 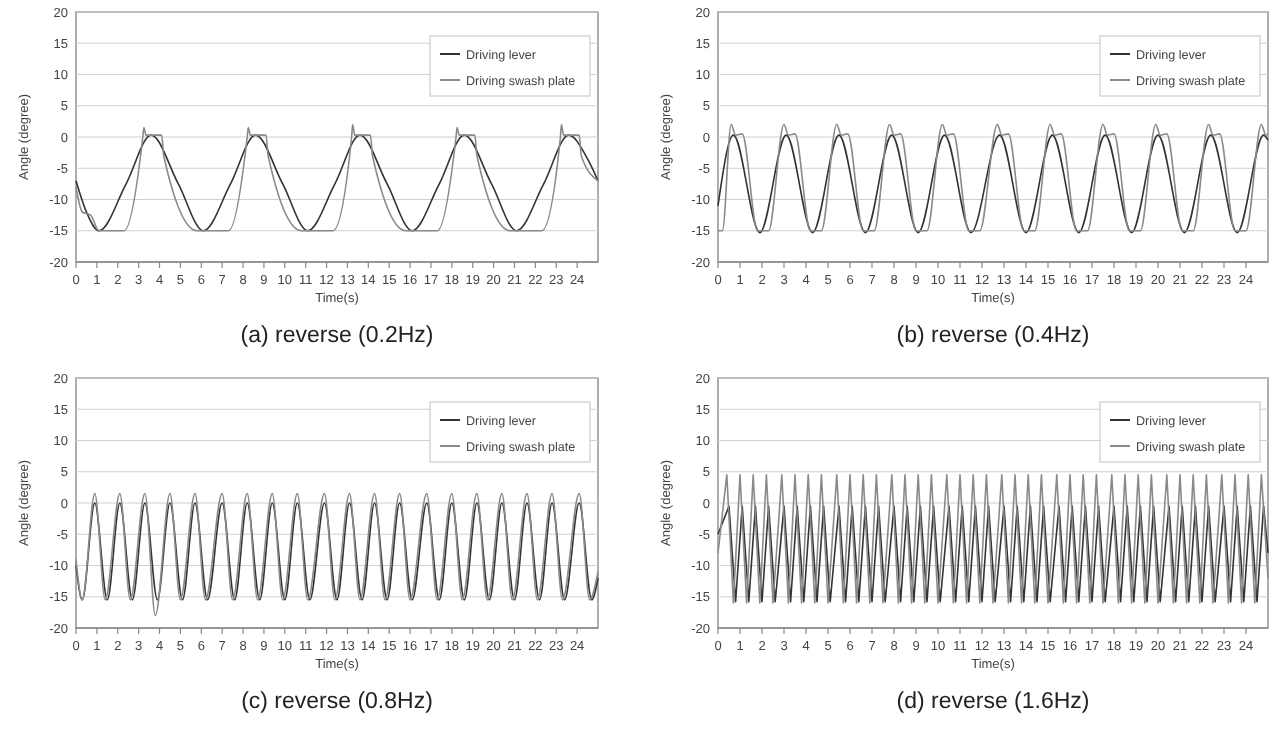 What do you see at coordinates (337, 702) in the screenshot?
I see `text: (c) reverse (0.8Hz)` at bounding box center [337, 702].